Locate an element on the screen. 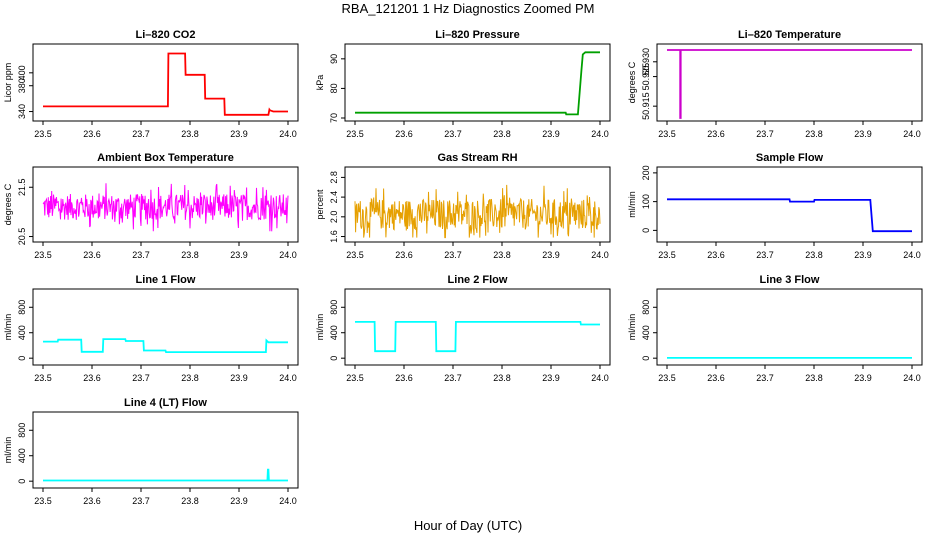  y-tick-label-10: 0 is located at coordinates (22, 481).